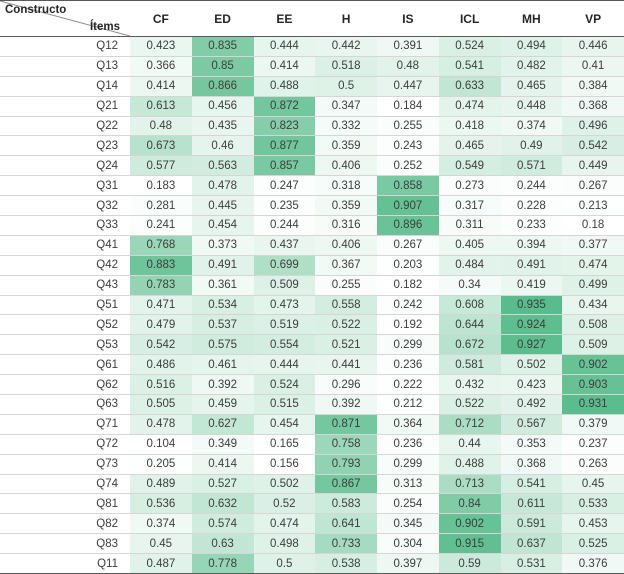  Describe the element at coordinates (469, 146) in the screenshot. I see `loading-cell: 0.465` at that location.